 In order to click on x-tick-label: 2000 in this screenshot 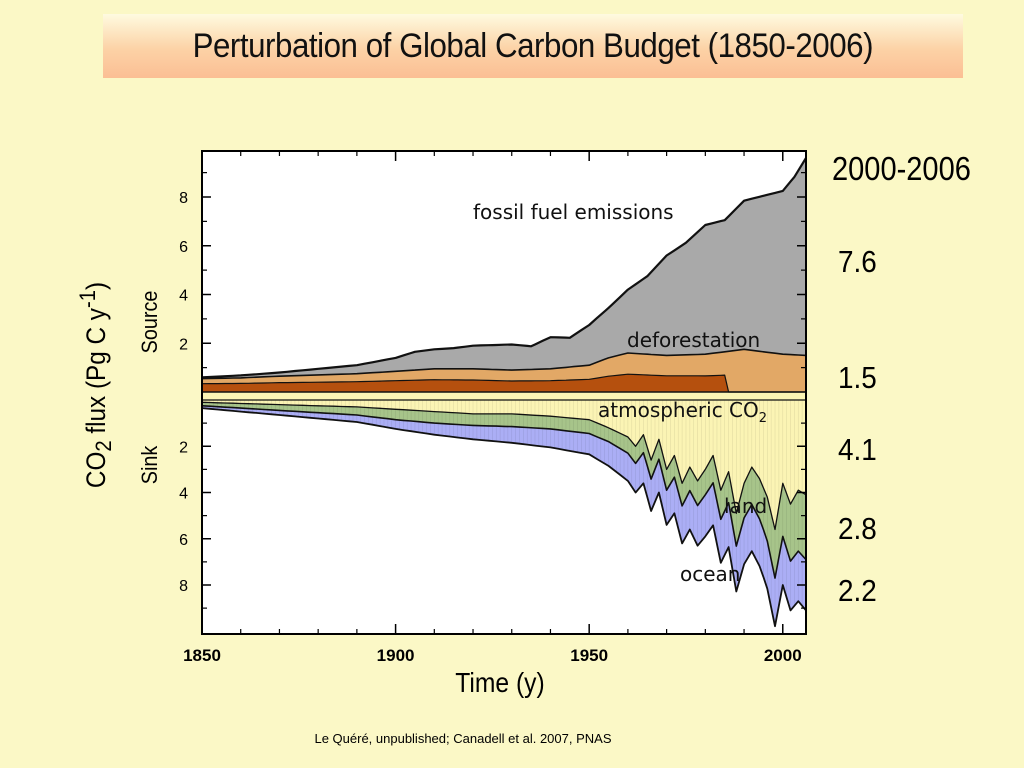, I will do `click(783, 655)`.